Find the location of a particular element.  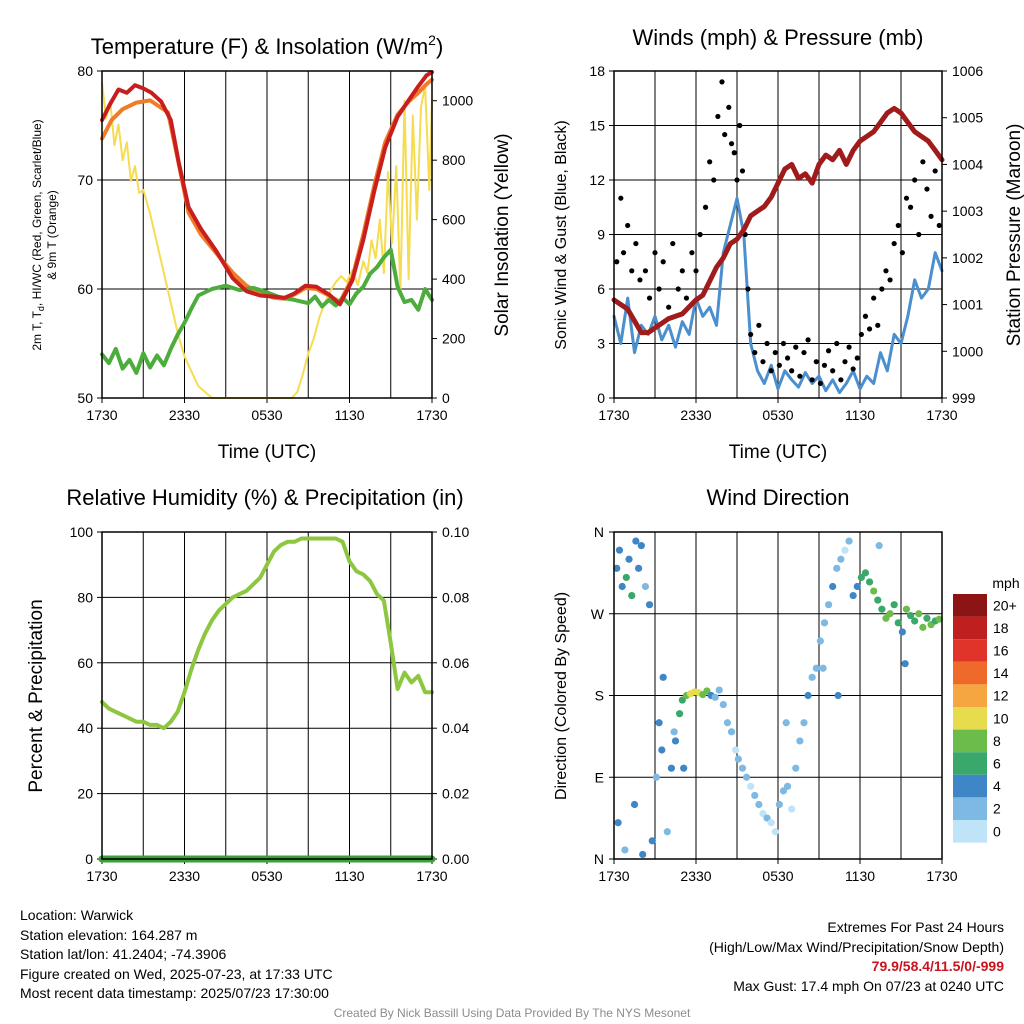

legend-label: 6 is located at coordinates (997, 764).